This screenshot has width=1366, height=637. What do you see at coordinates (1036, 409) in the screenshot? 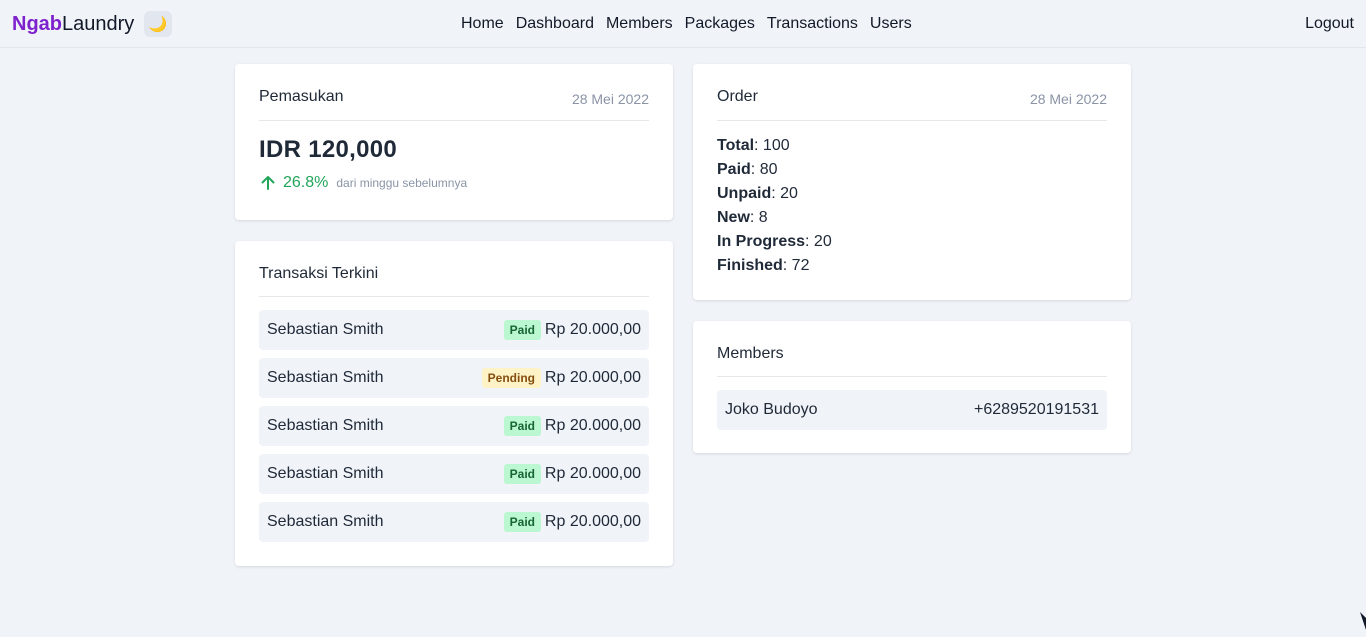
I see `member-phone: +6289520191531` at bounding box center [1036, 409].